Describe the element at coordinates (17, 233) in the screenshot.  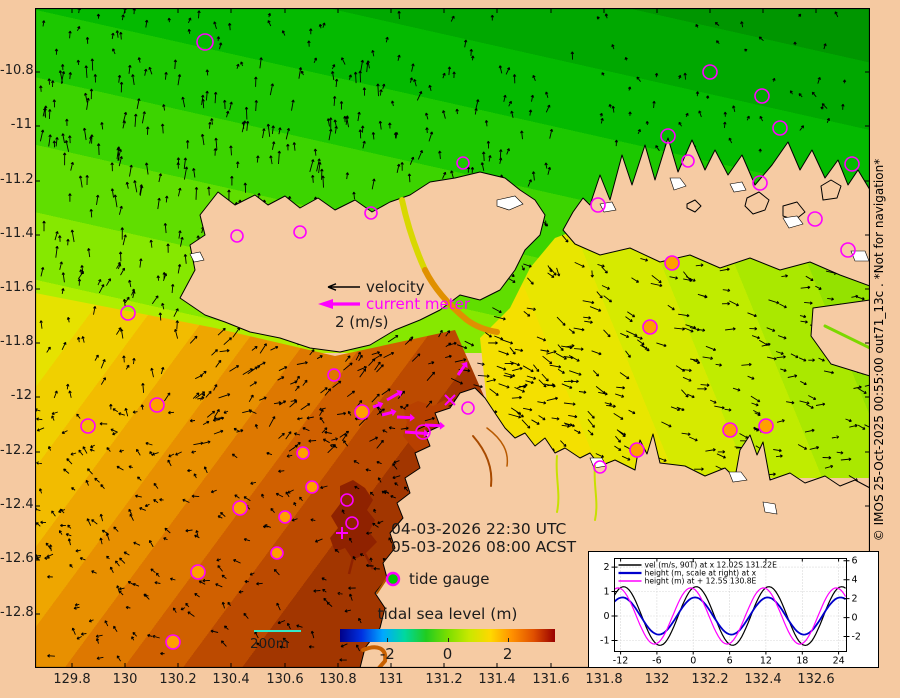
I see `y-tick-label: -11.4` at that location.